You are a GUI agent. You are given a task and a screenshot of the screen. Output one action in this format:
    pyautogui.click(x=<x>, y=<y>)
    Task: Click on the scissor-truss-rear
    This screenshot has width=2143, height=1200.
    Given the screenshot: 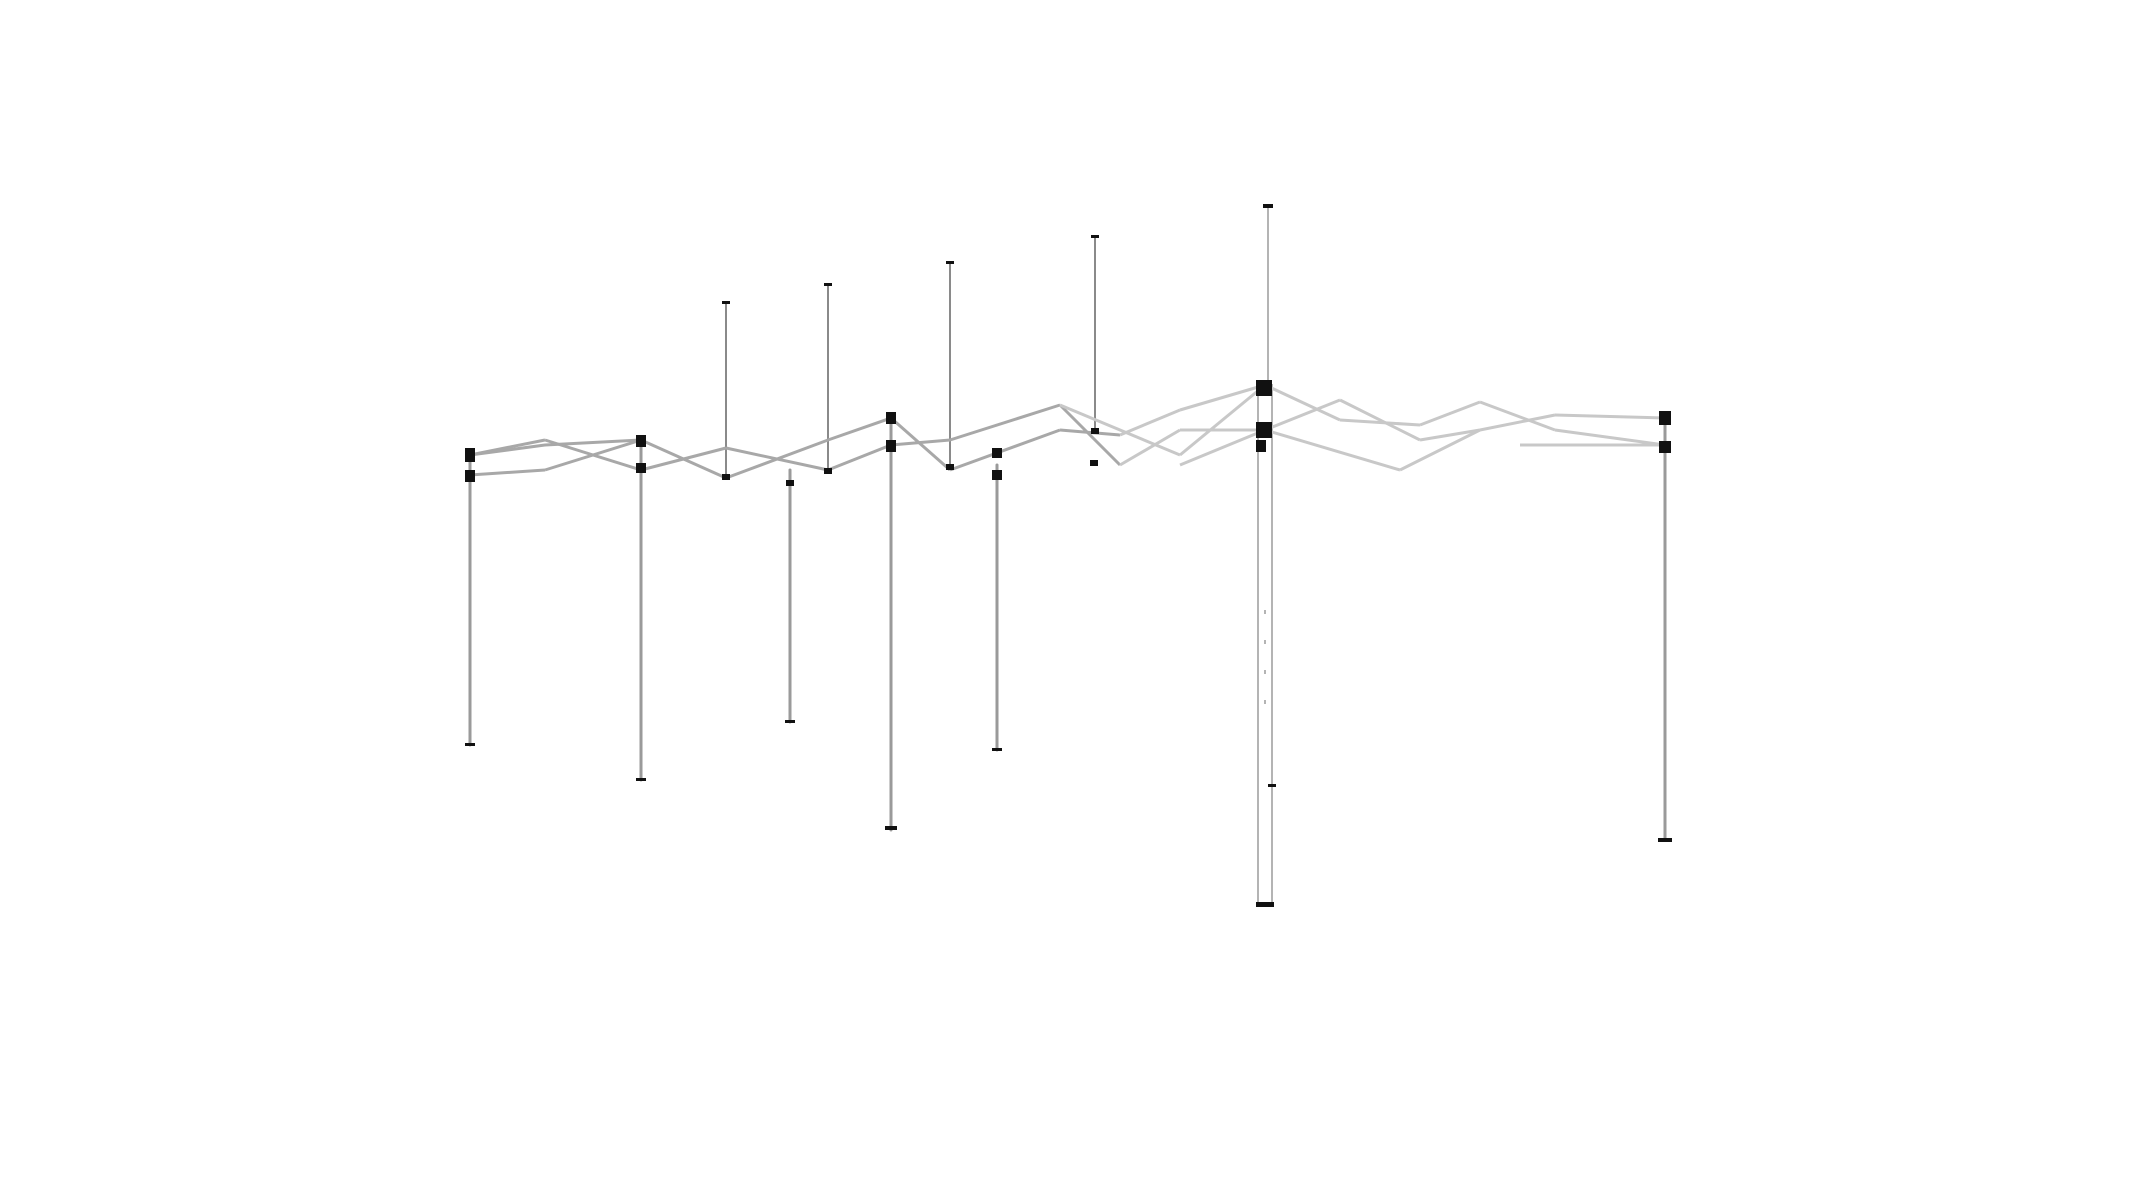 What is the action you would take?
    pyautogui.click(x=795, y=441)
    